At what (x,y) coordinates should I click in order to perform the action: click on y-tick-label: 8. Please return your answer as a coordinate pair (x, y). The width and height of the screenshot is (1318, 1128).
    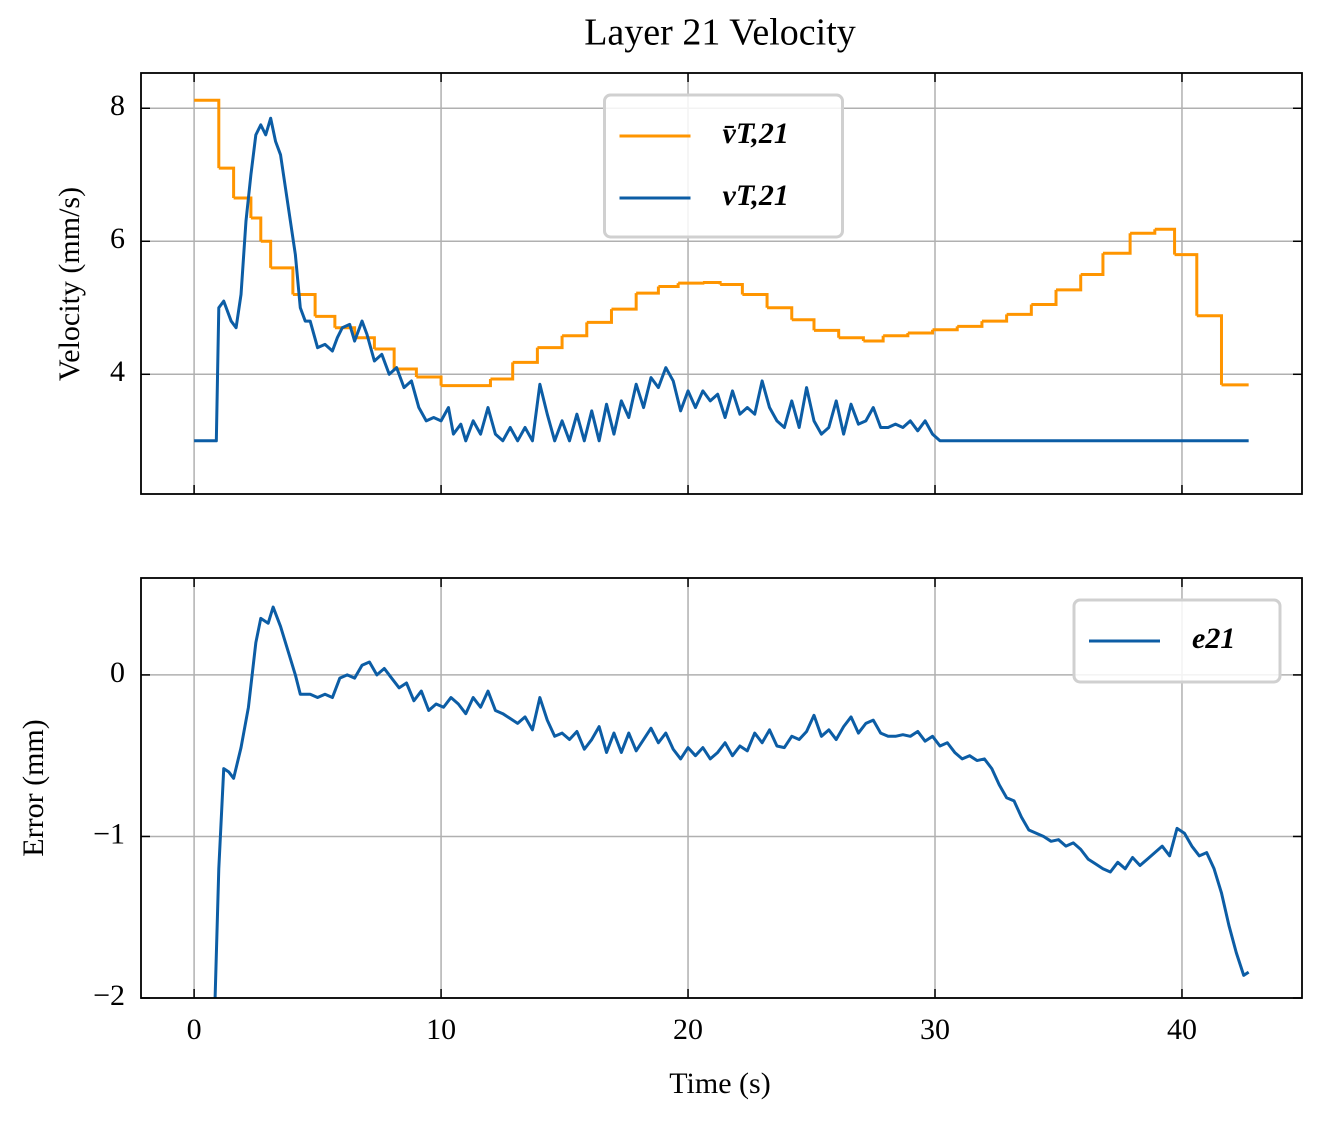
    Looking at the image, I should click on (117, 105).